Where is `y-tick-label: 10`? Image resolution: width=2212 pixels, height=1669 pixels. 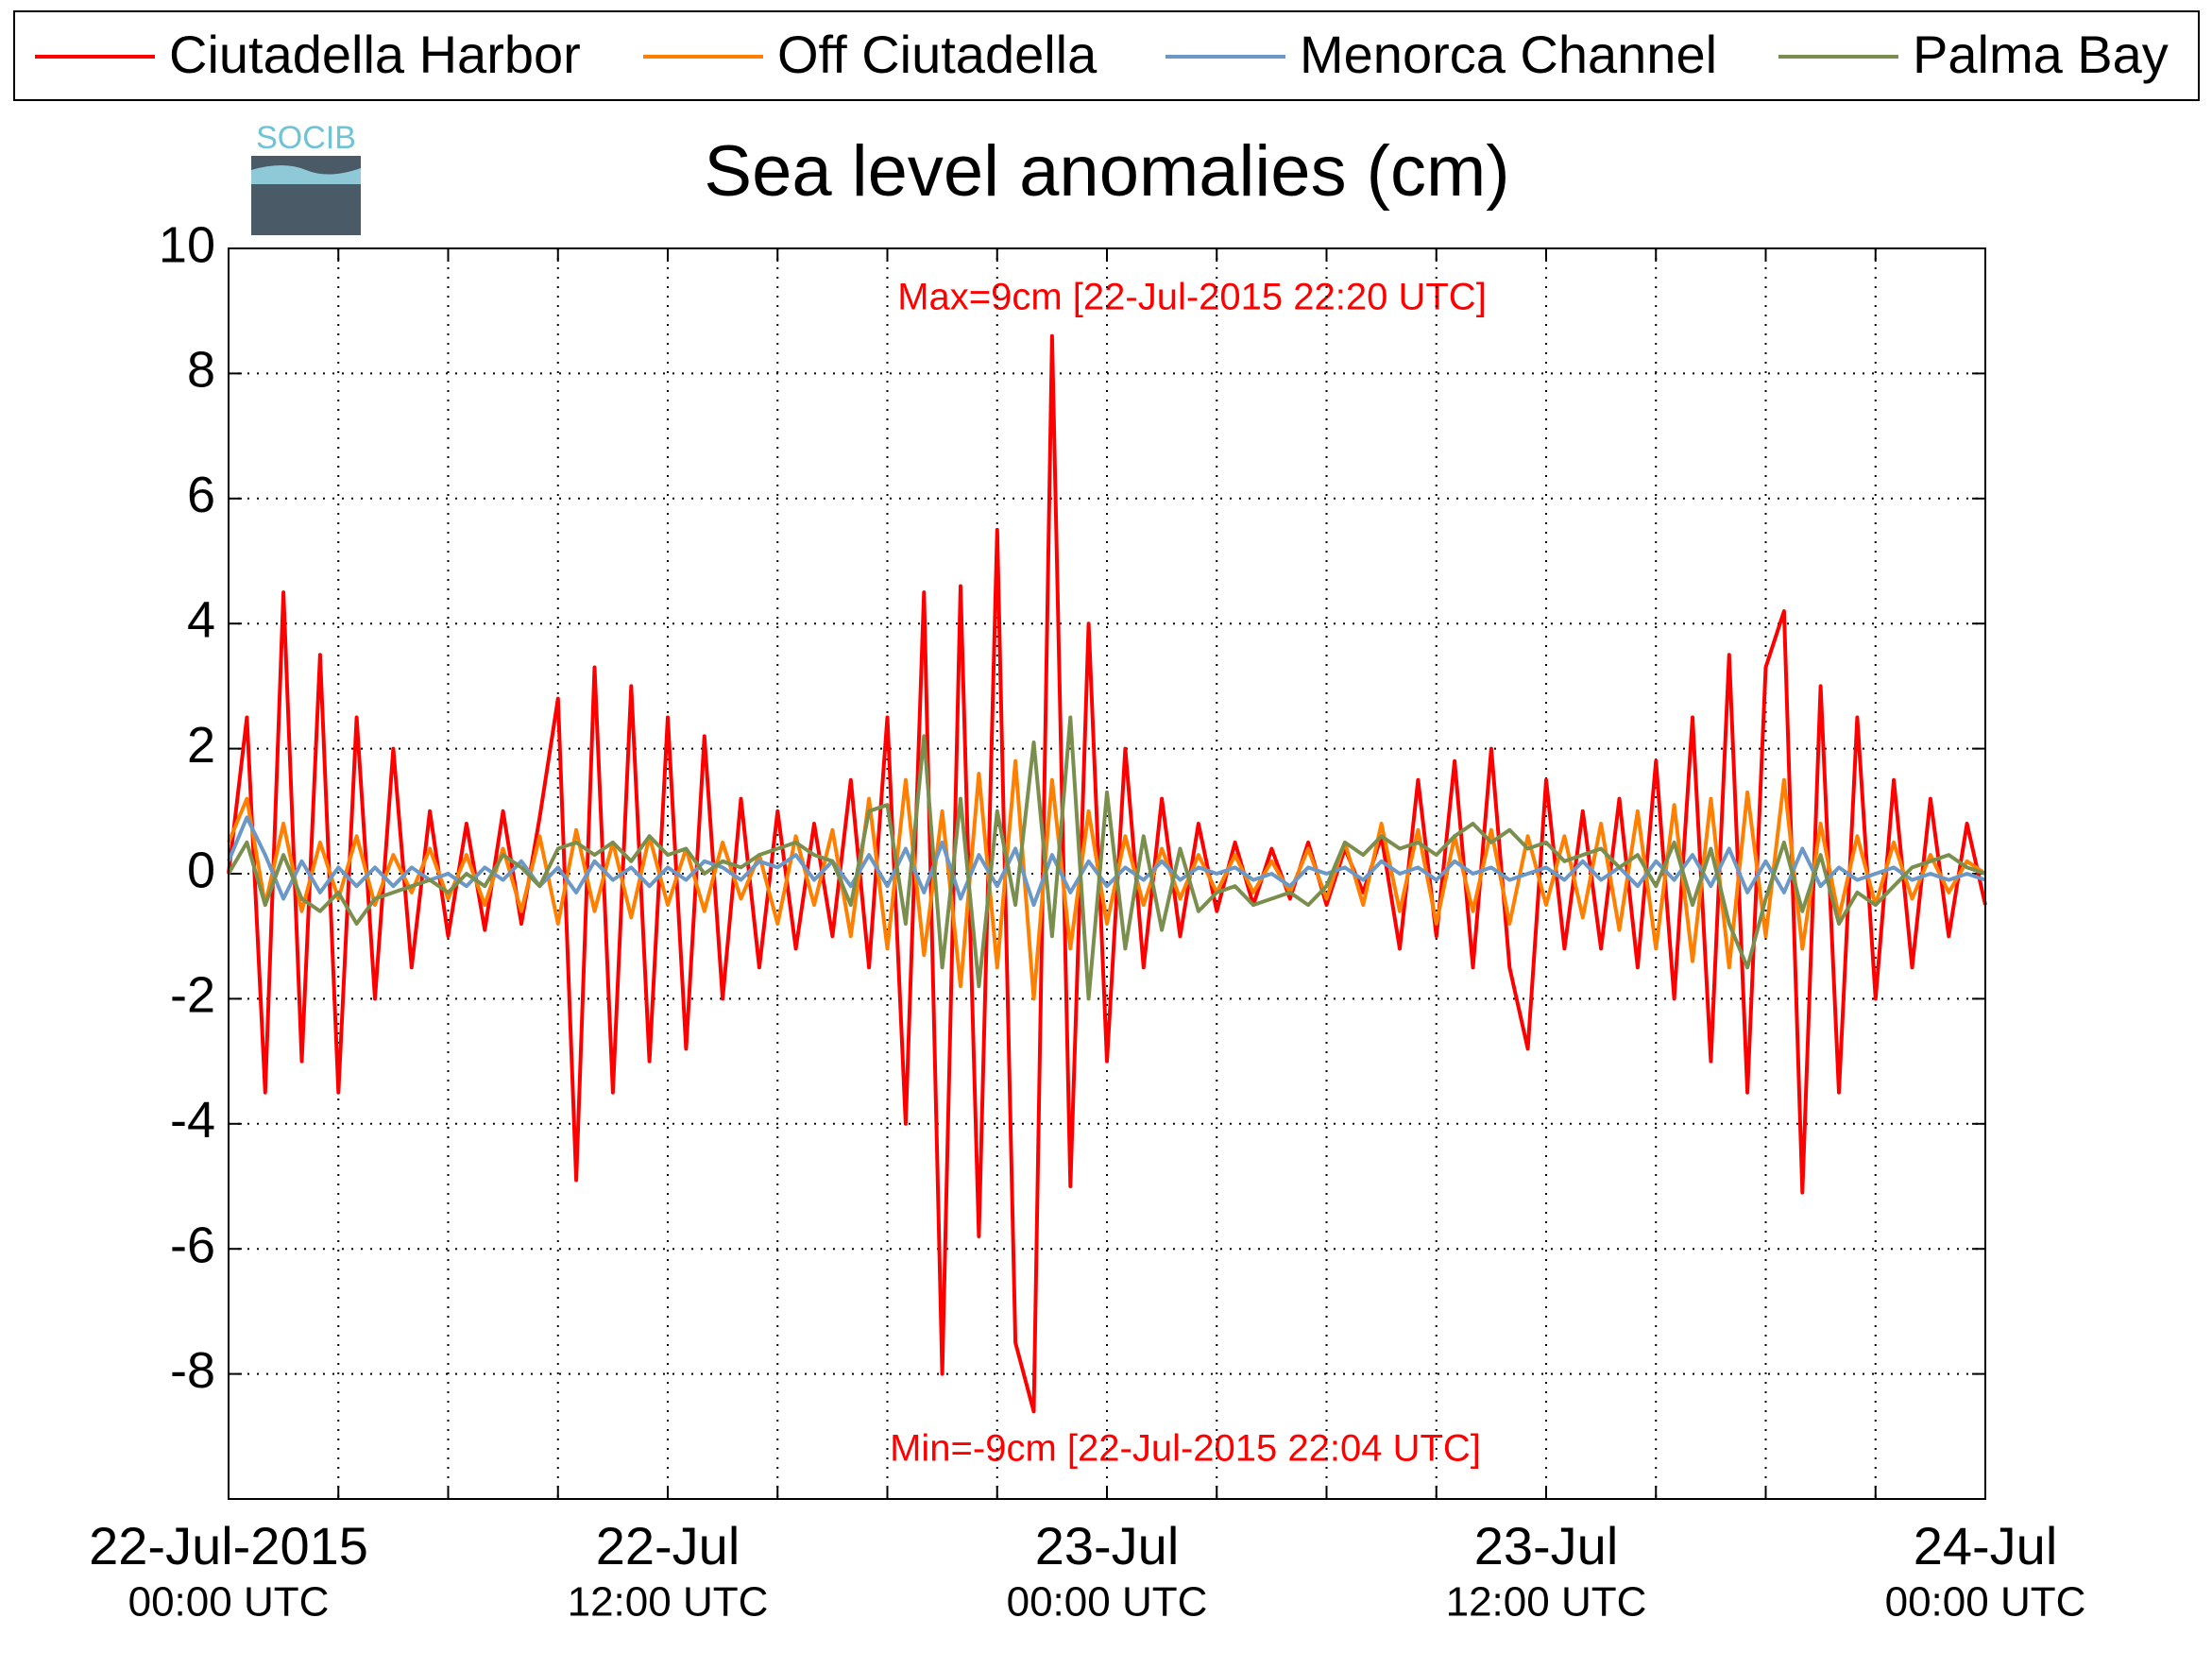
y-tick-label: 10 is located at coordinates (187, 245).